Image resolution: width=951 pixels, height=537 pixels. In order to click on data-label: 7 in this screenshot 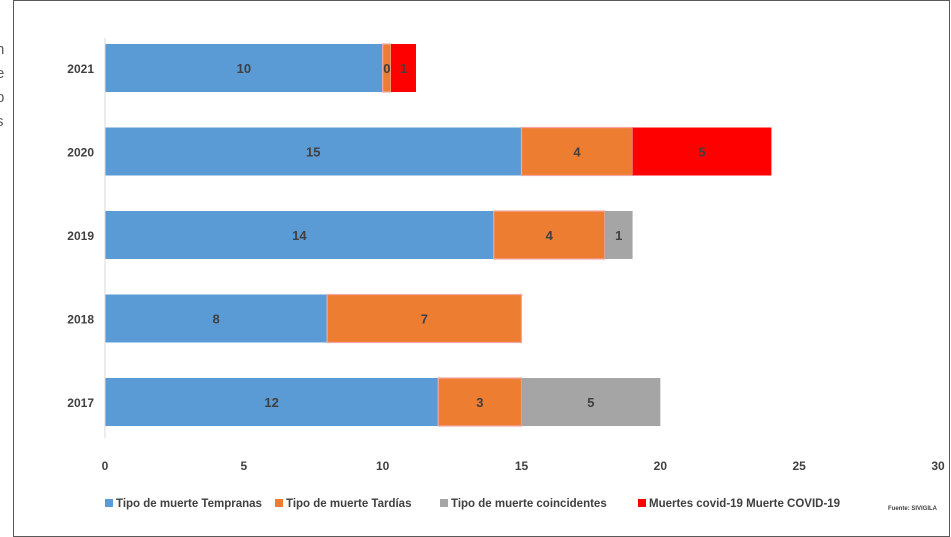, I will do `click(424, 319)`.